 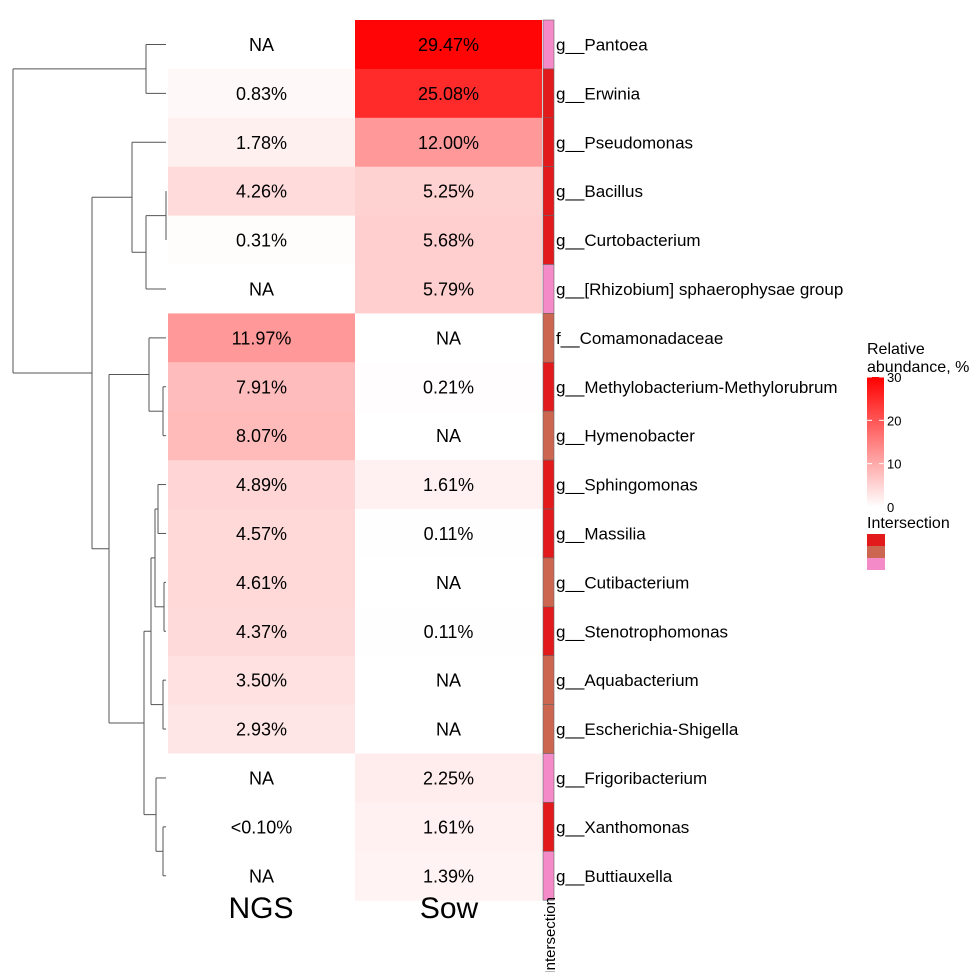 I want to click on legend-color-bar, so click(x=875, y=442).